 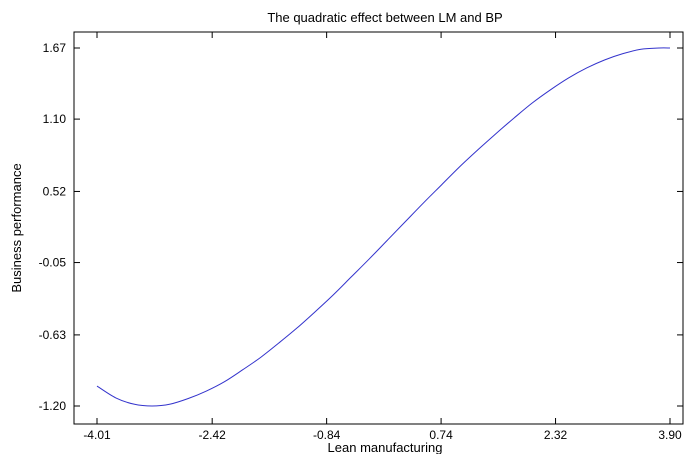 What do you see at coordinates (53, 263) in the screenshot?
I see `y-tick-label: -0.05` at bounding box center [53, 263].